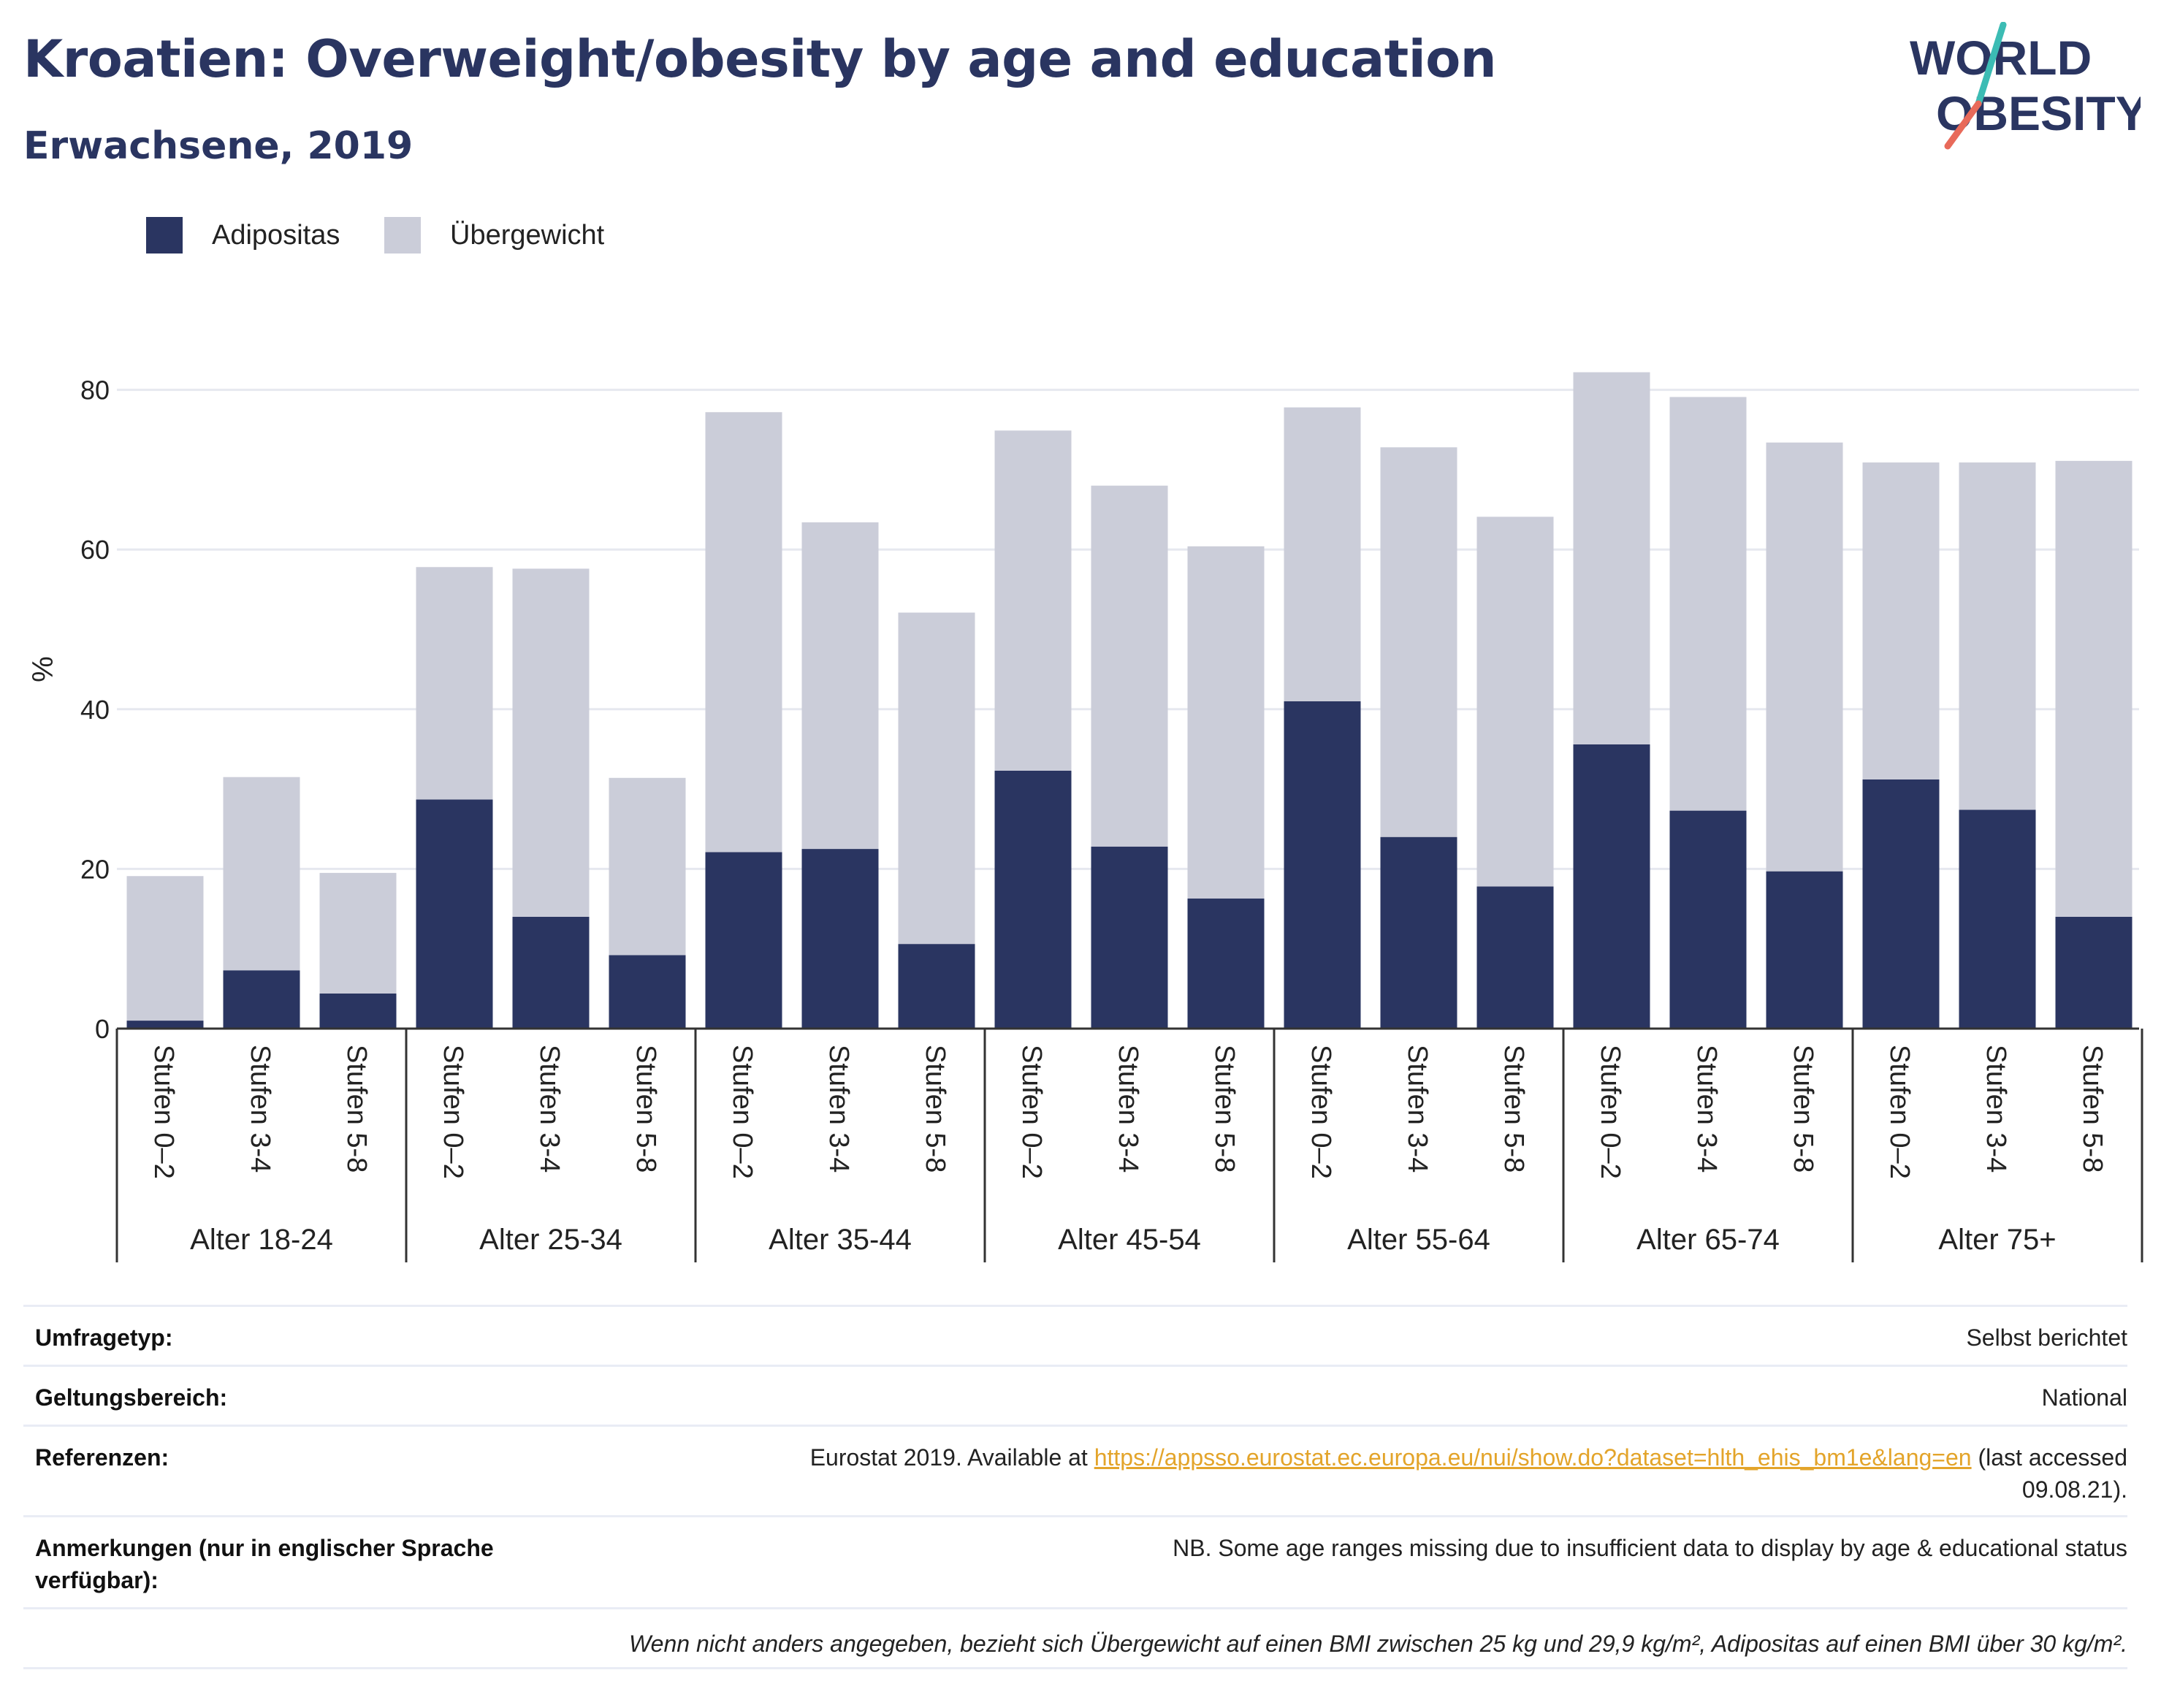 The width and height of the screenshot is (2161, 1708). I want to click on meta-row-scope: Geltungsbereich: National, so click(1075, 1396).